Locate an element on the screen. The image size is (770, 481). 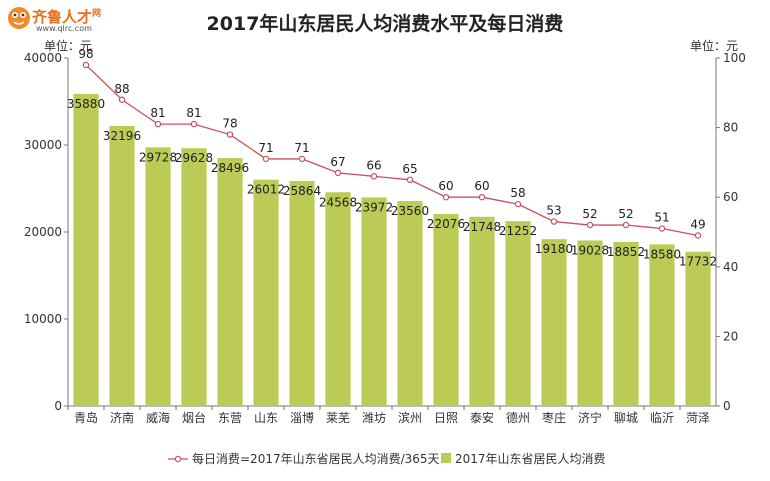
left-tick-label: 0 is located at coordinates (58, 406).